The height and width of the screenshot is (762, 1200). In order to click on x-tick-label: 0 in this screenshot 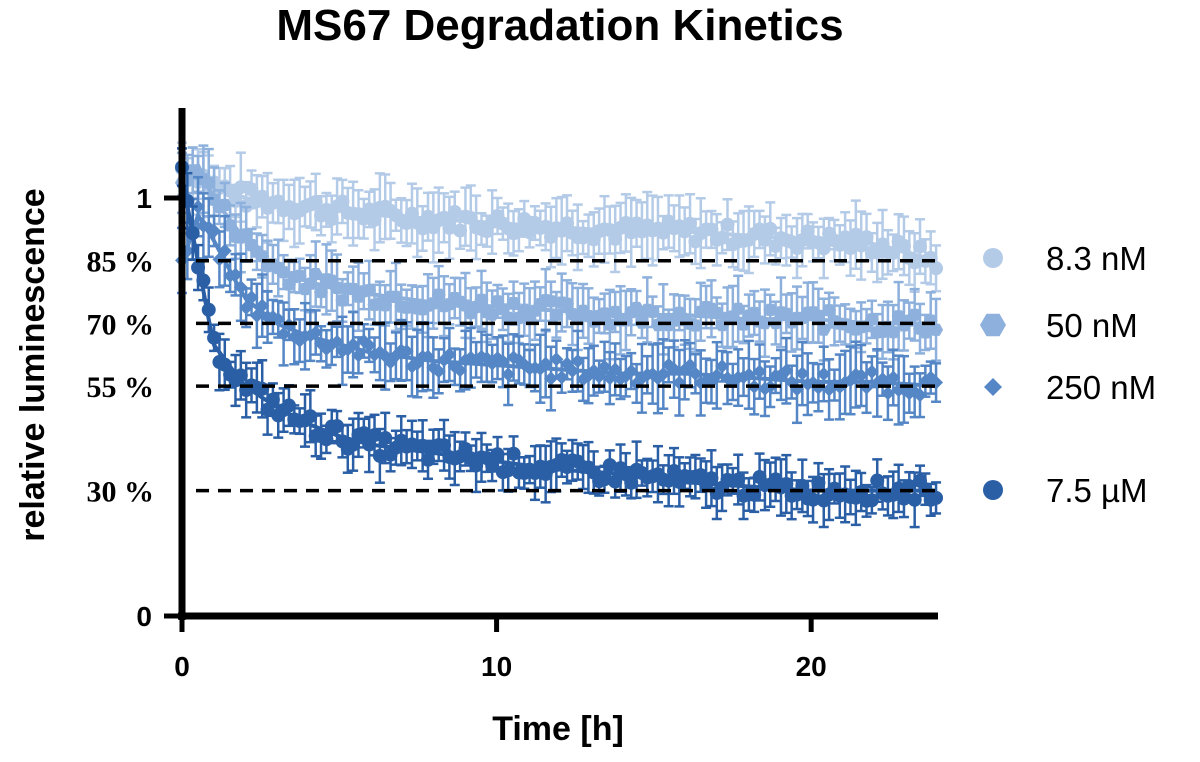, I will do `click(182, 666)`.